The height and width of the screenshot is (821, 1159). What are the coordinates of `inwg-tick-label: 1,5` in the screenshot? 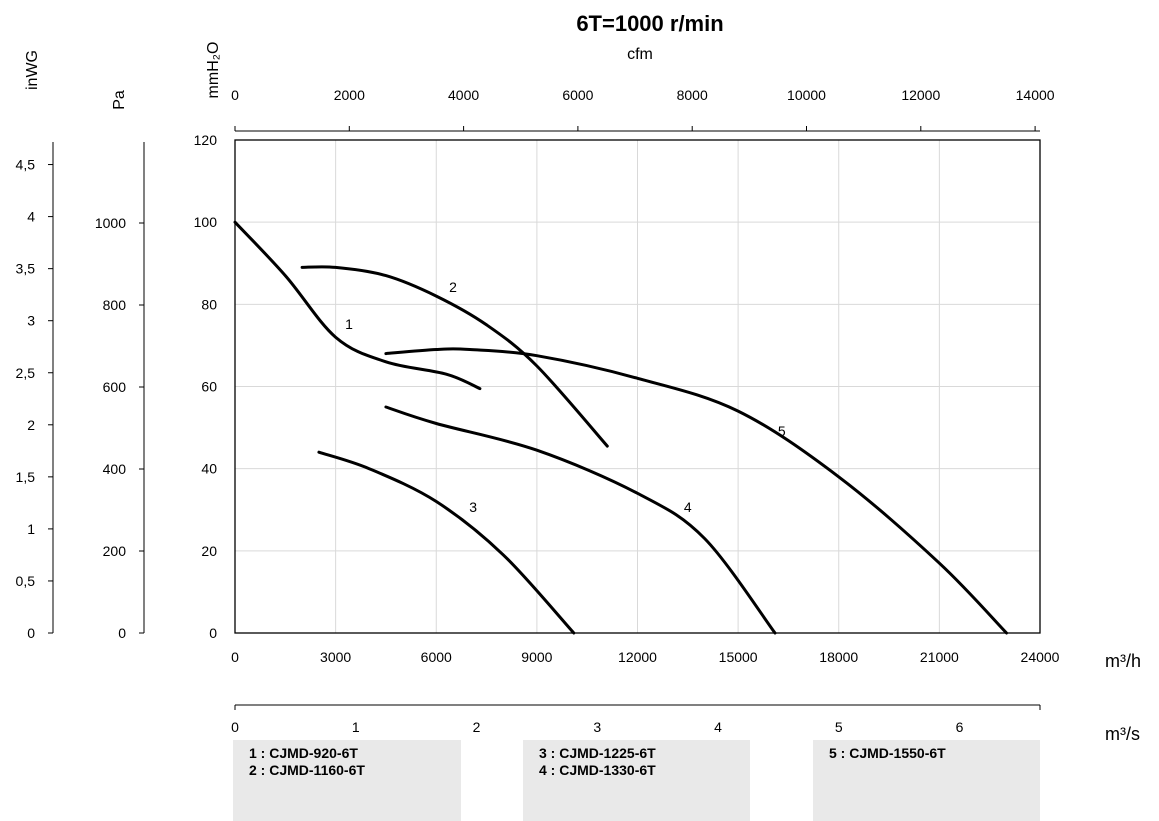 It's located at (26, 477).